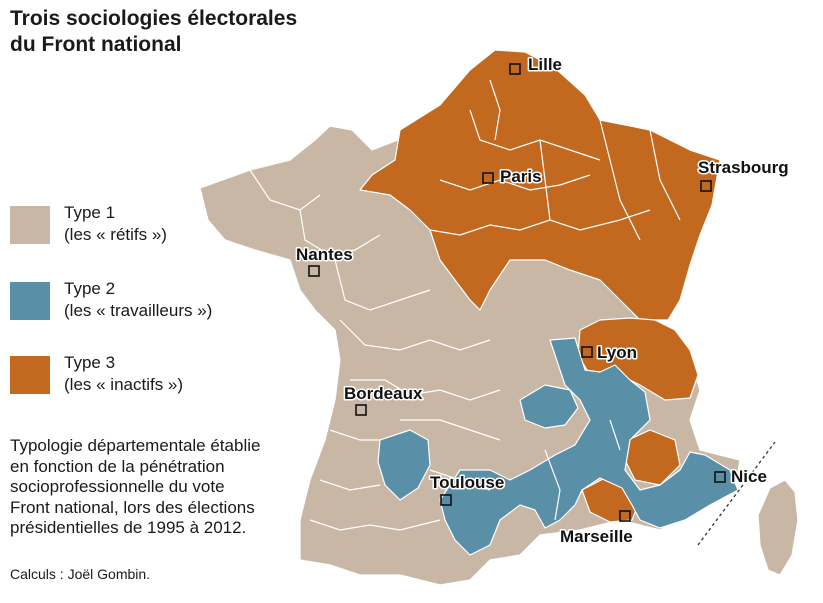 This screenshot has width=823, height=603. I want to click on type2-massif-region, so click(549, 406).